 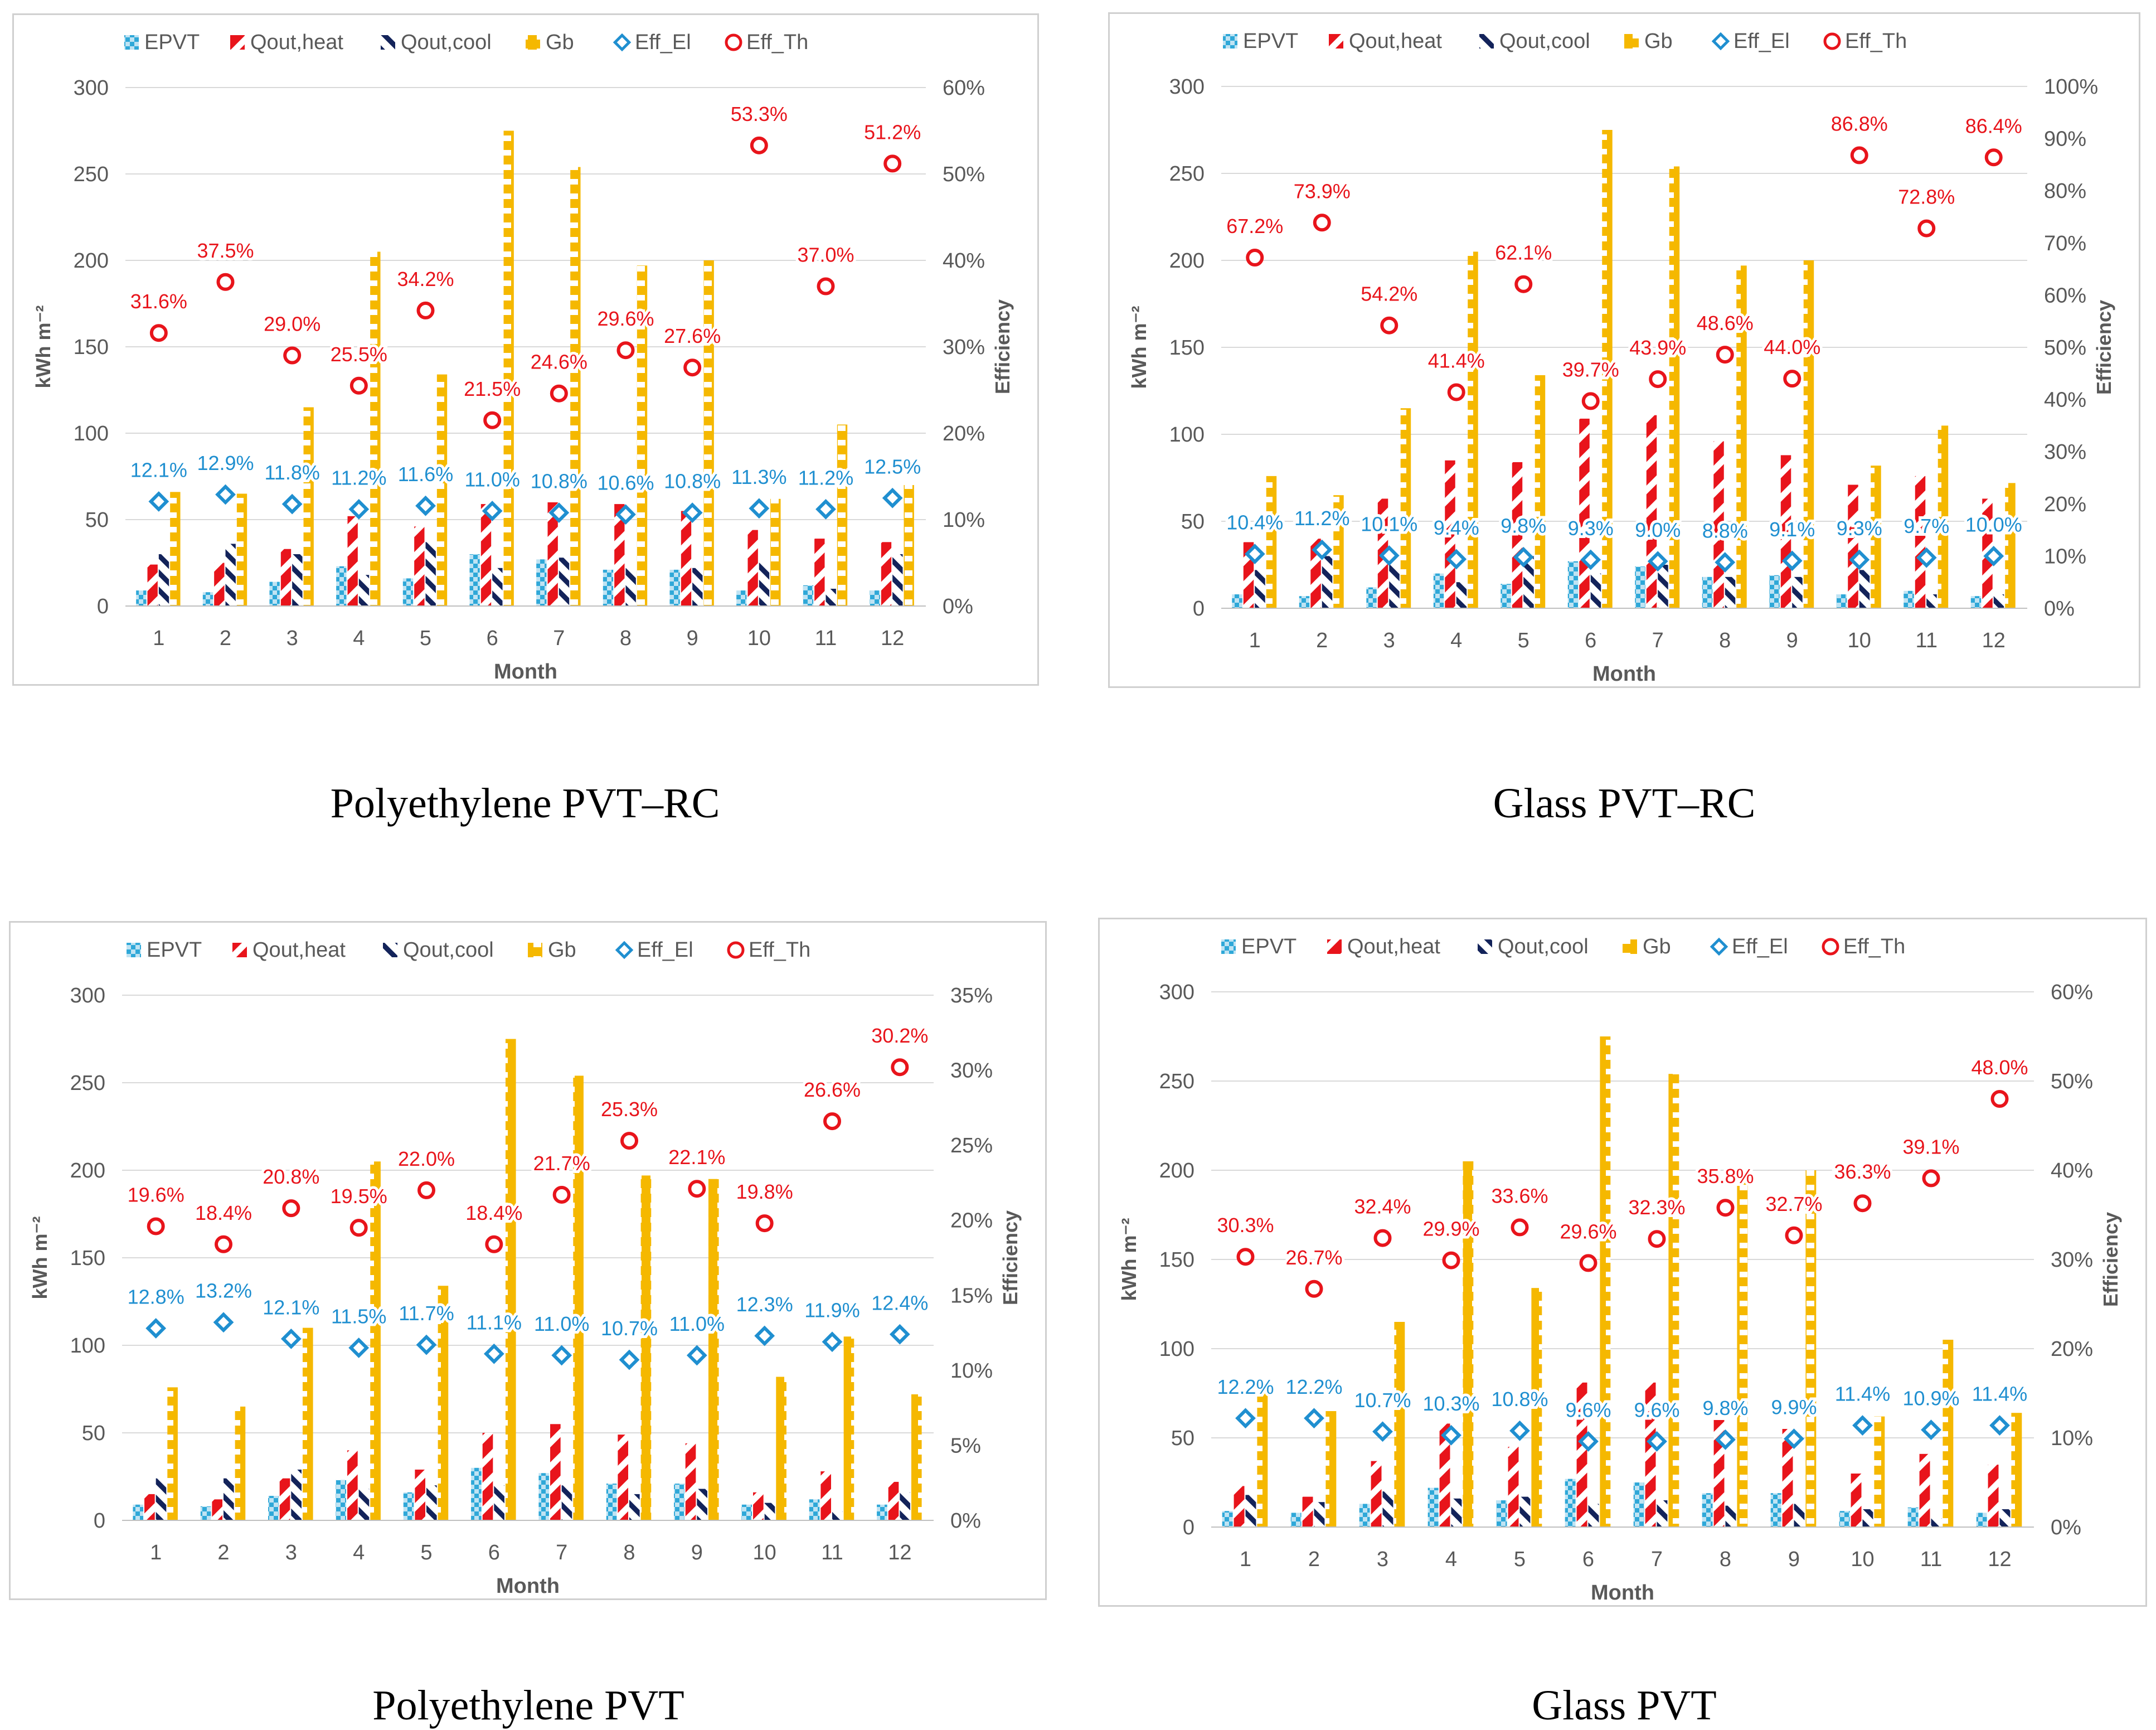 I want to click on data-label-eff-el: 11.6%, so click(x=425, y=474).